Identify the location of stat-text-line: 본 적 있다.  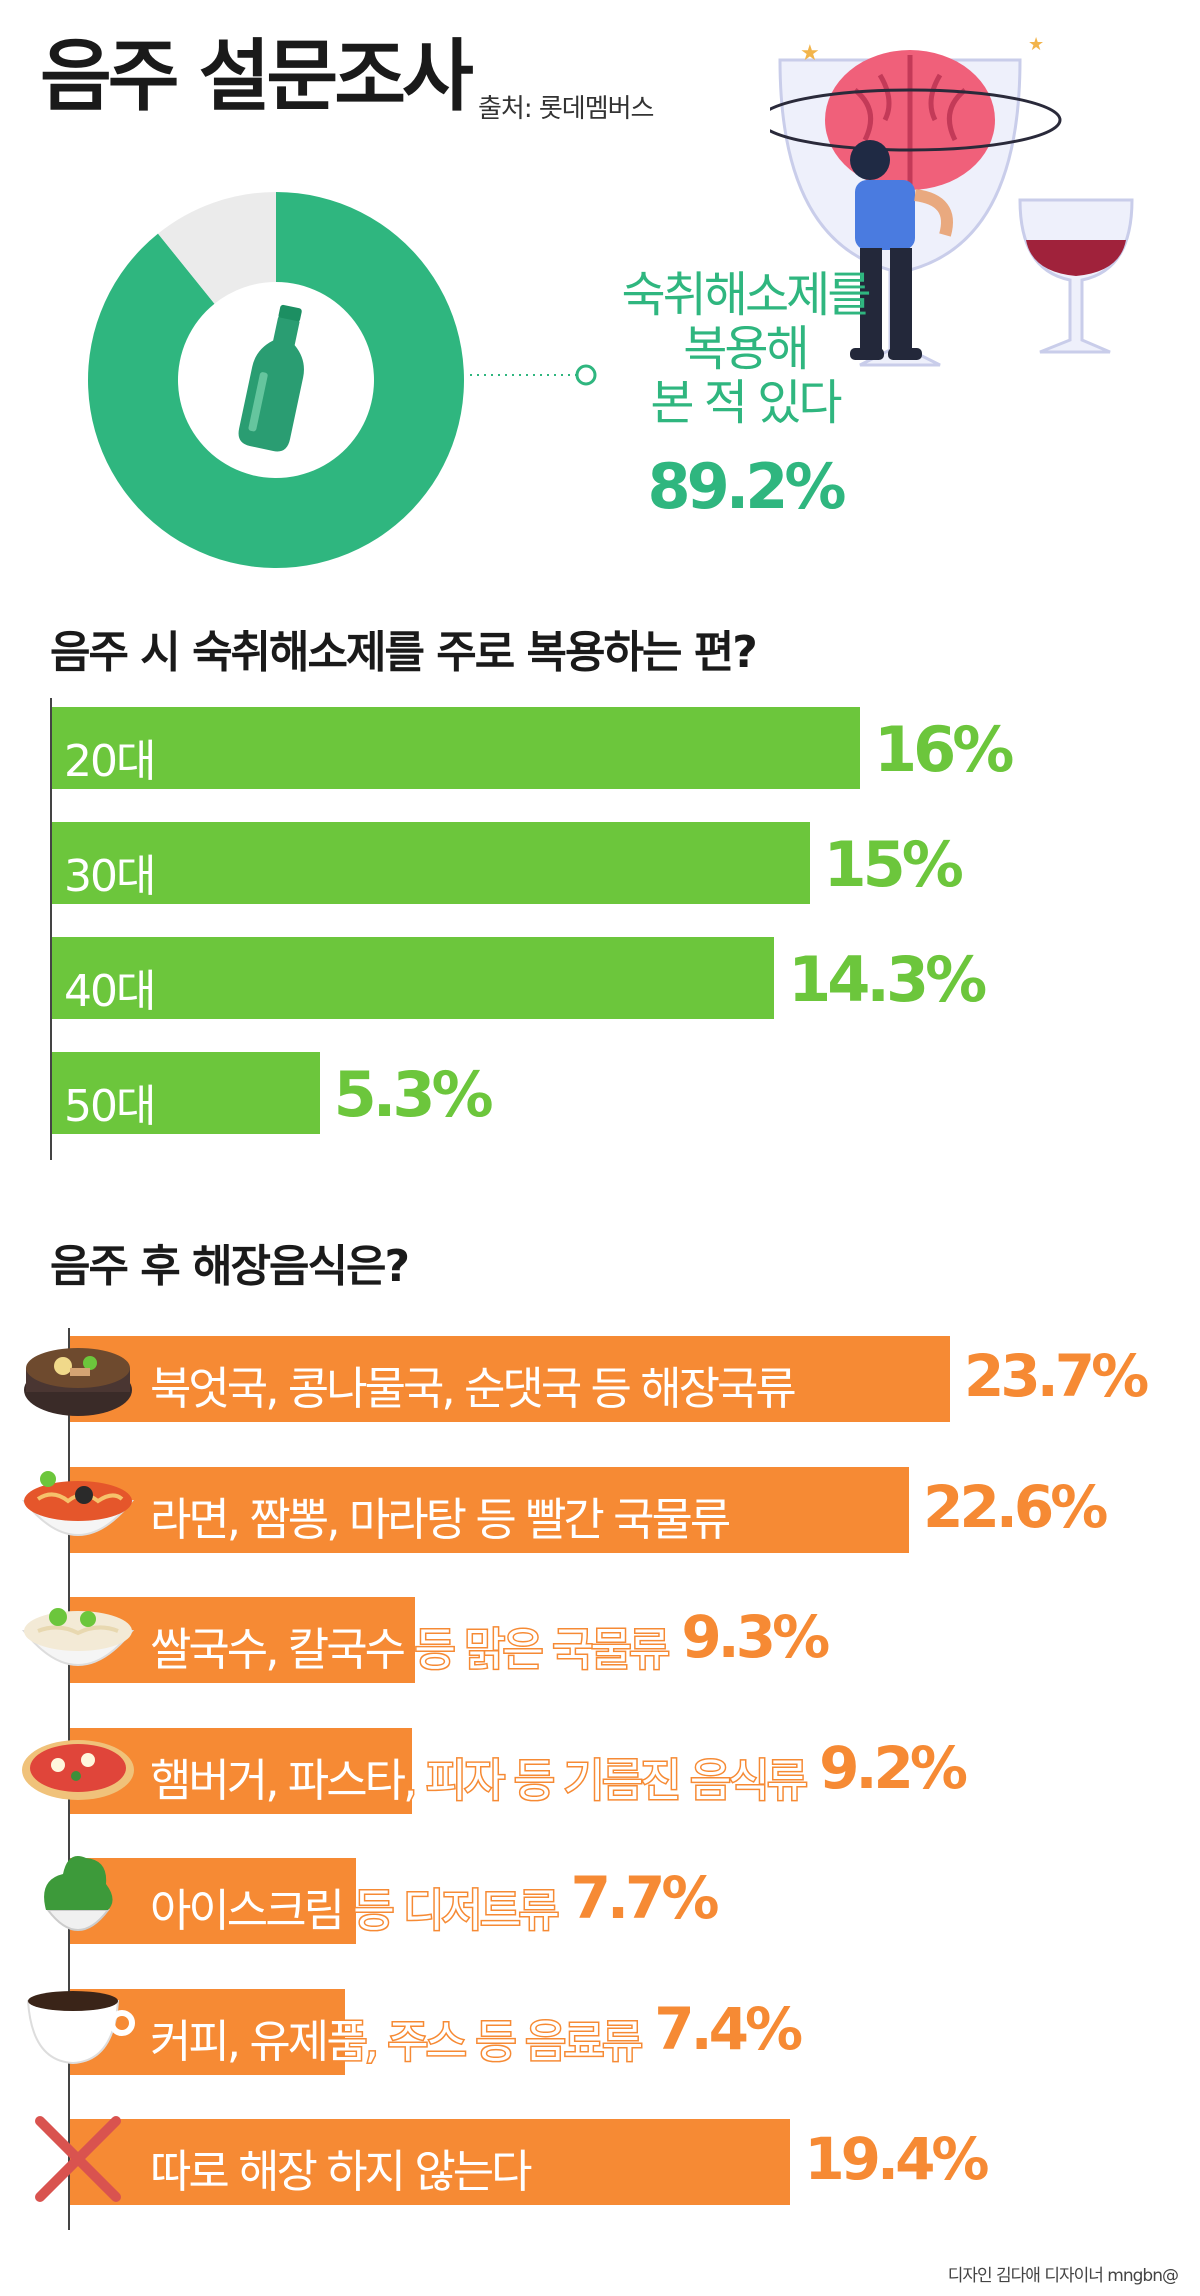
(746, 403).